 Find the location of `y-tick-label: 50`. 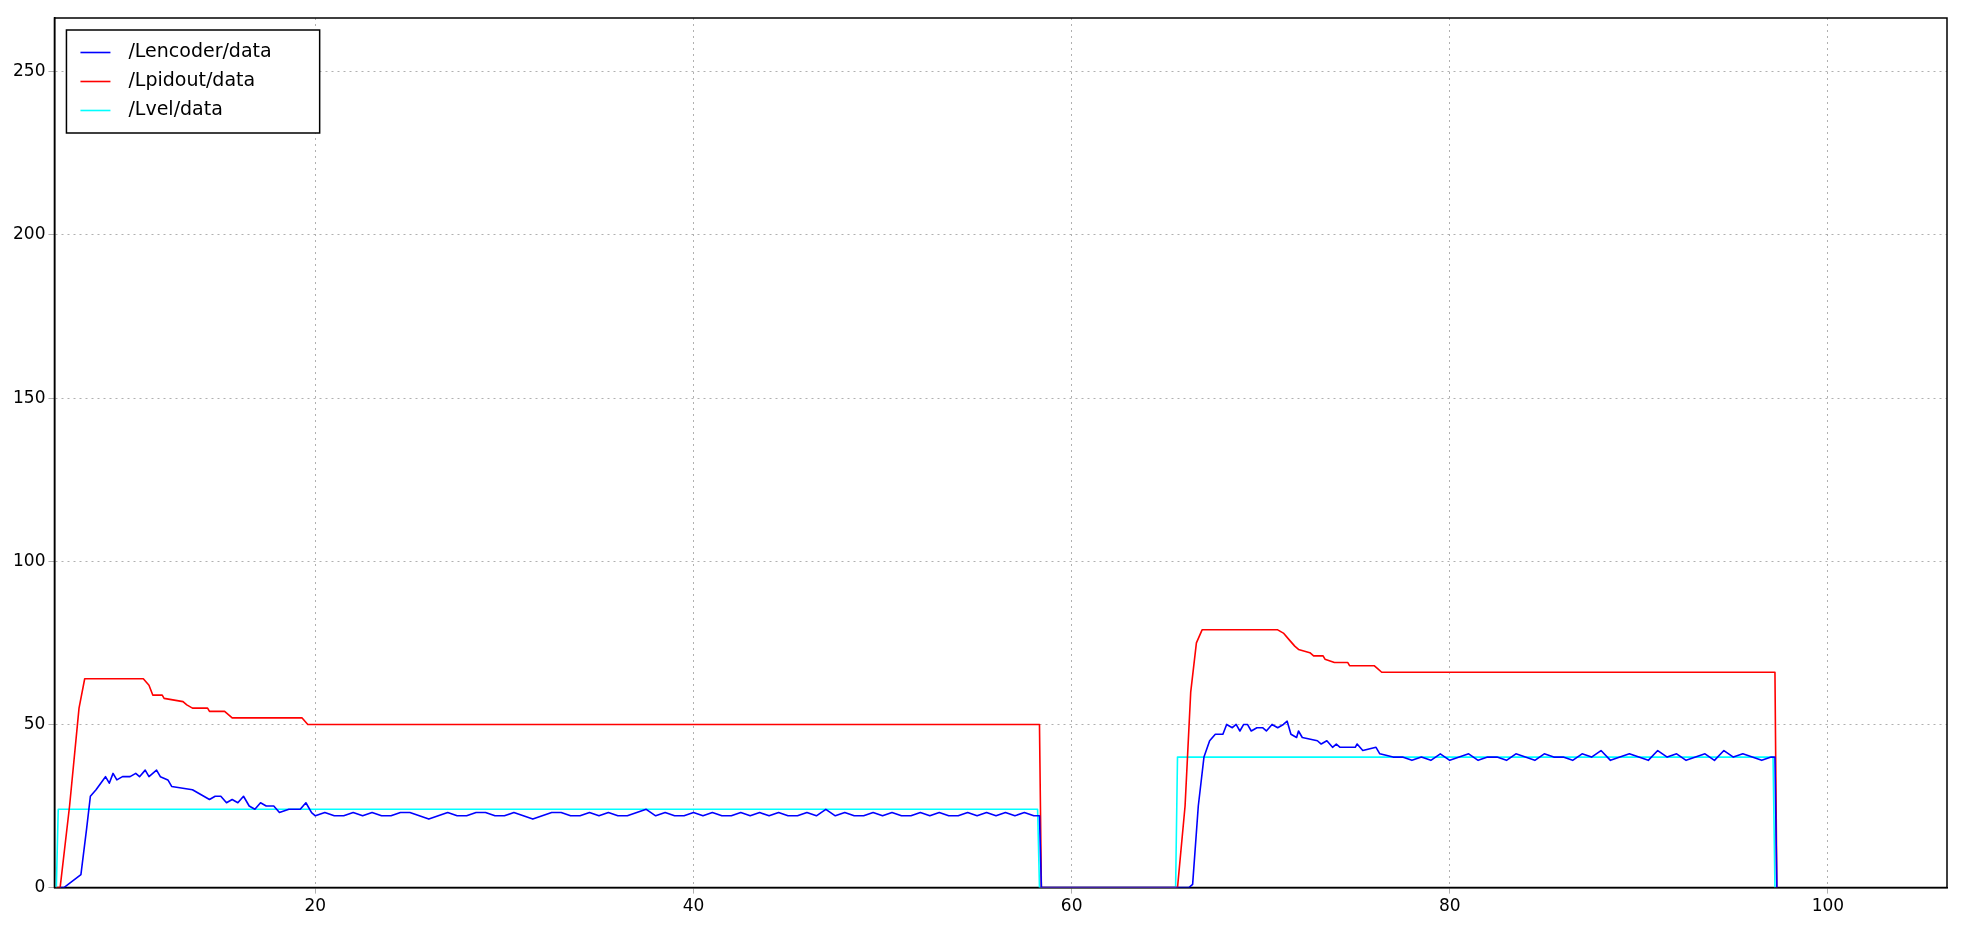

y-tick-label: 50 is located at coordinates (34, 722).